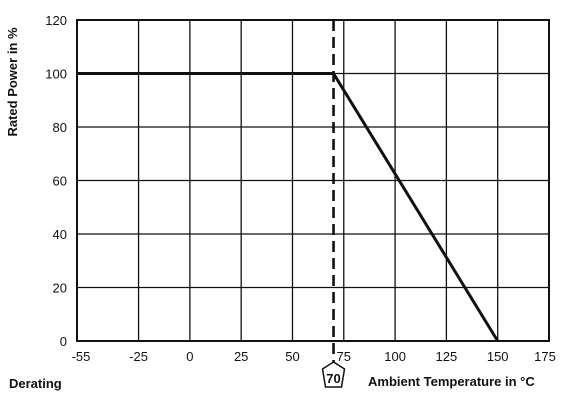 This screenshot has height=397, width=565. I want to click on x-axis-label: Ambient Temperature in °C, so click(451, 381).